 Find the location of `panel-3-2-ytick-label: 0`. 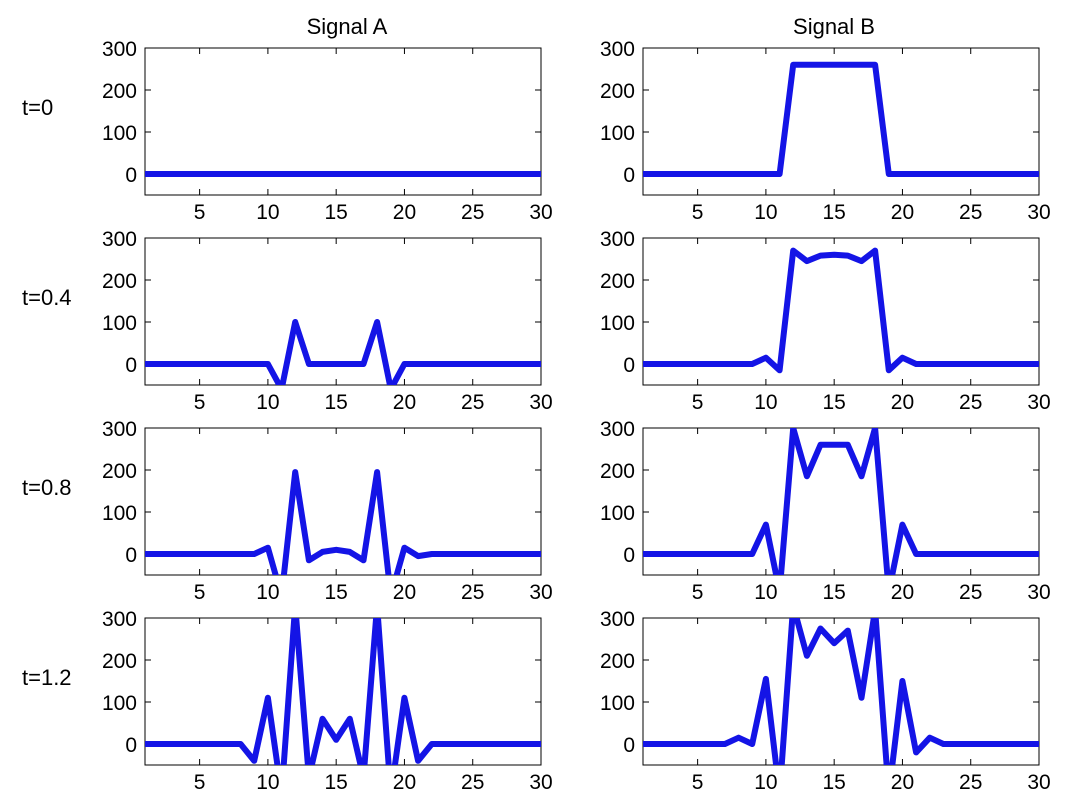

panel-3-2-ytick-label: 0 is located at coordinates (629, 555).